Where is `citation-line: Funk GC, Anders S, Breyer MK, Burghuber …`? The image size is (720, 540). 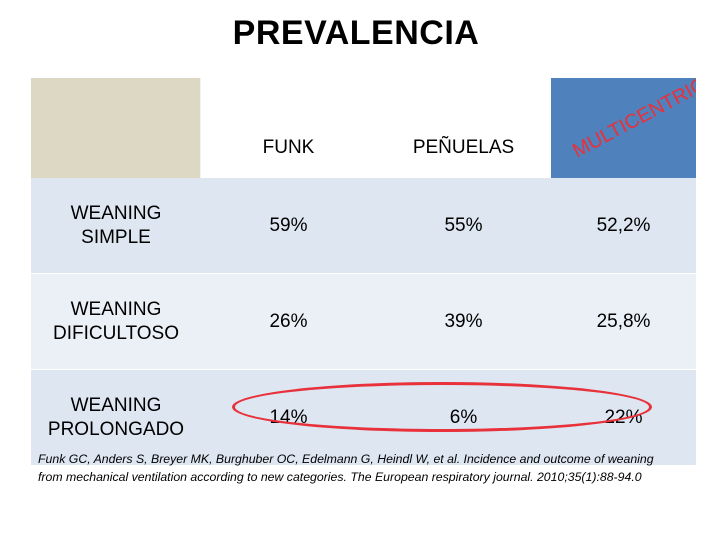
citation-line: Funk GC, Anders S, Breyer MK, Burghuber … is located at coordinates (346, 459).